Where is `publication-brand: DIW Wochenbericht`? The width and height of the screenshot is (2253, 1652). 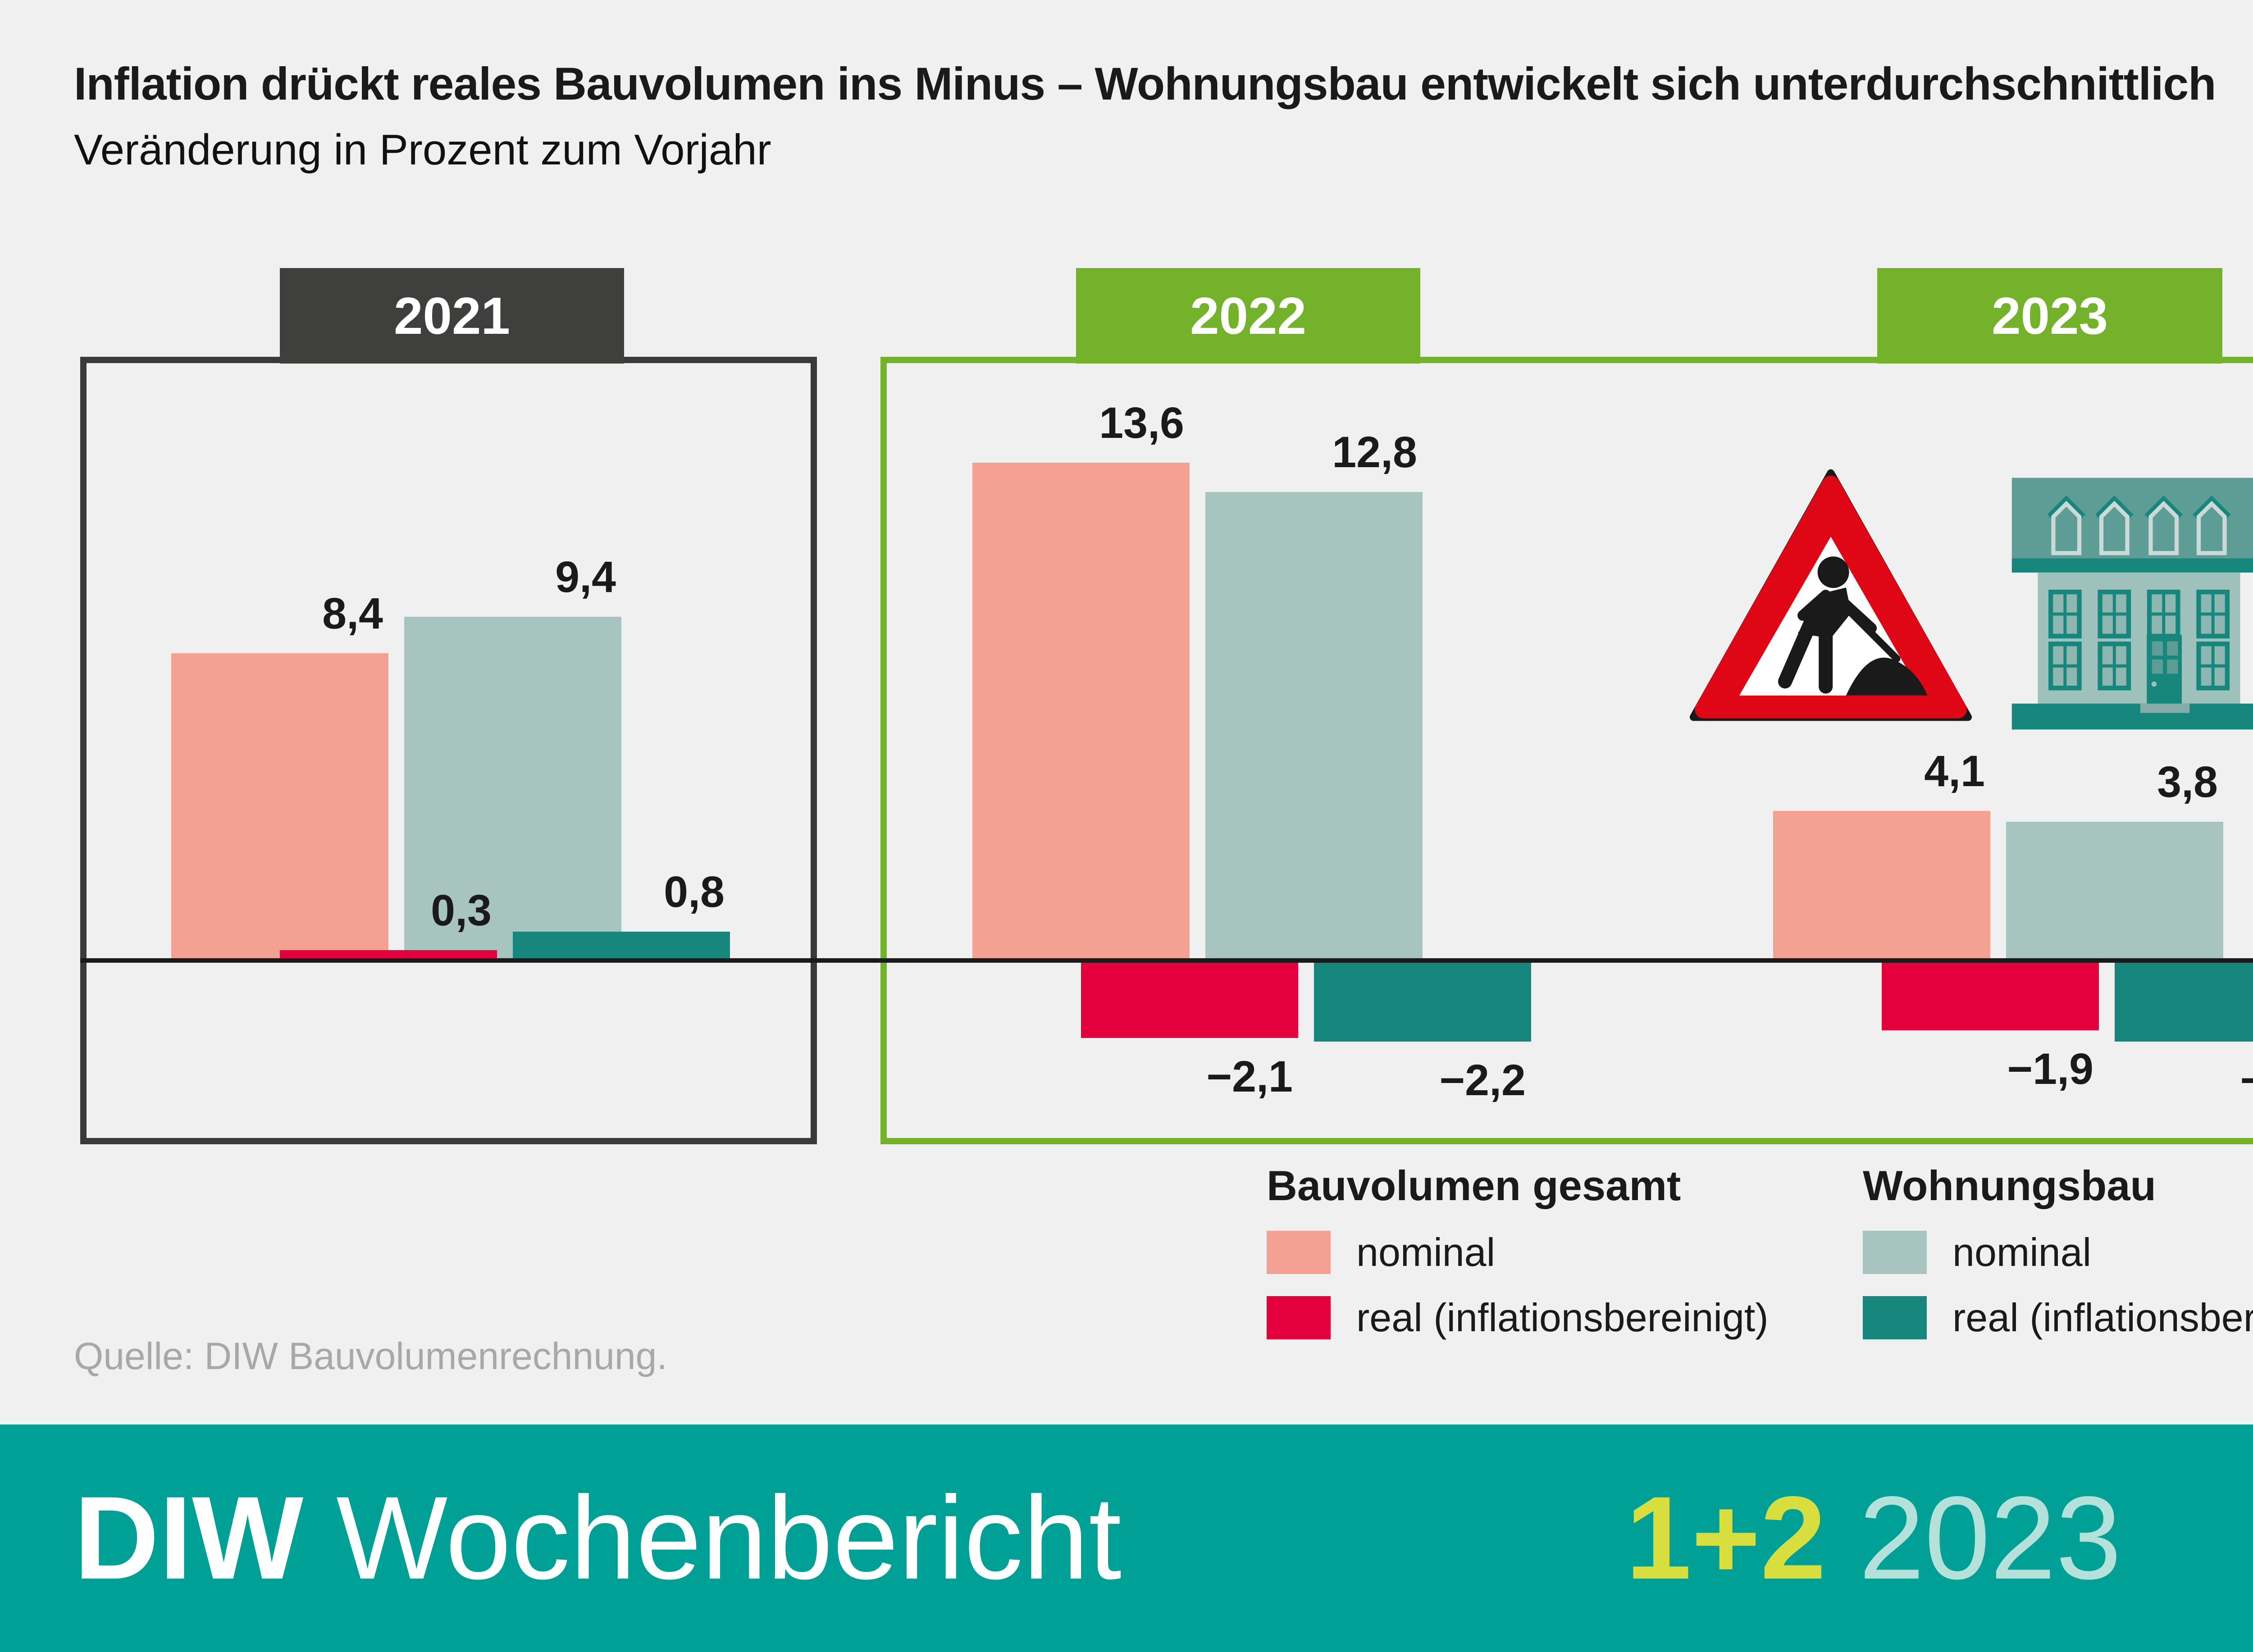 publication-brand: DIW Wochenbericht is located at coordinates (598, 1538).